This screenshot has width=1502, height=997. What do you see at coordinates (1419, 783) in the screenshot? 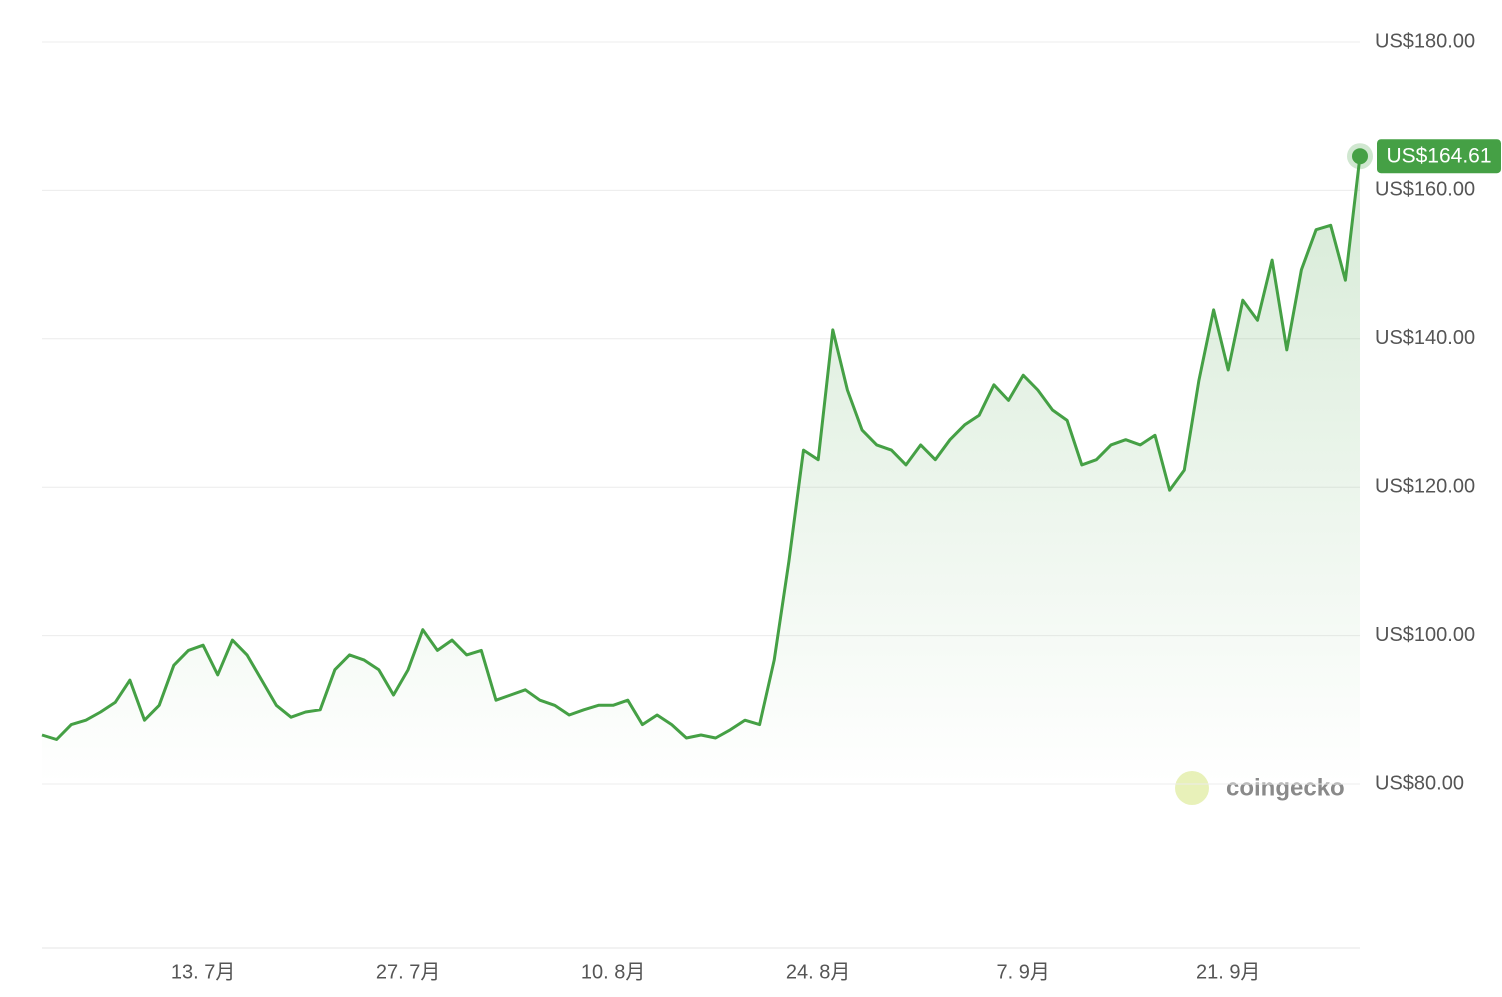
I see `y-tick-label: US$80.00` at bounding box center [1419, 783].